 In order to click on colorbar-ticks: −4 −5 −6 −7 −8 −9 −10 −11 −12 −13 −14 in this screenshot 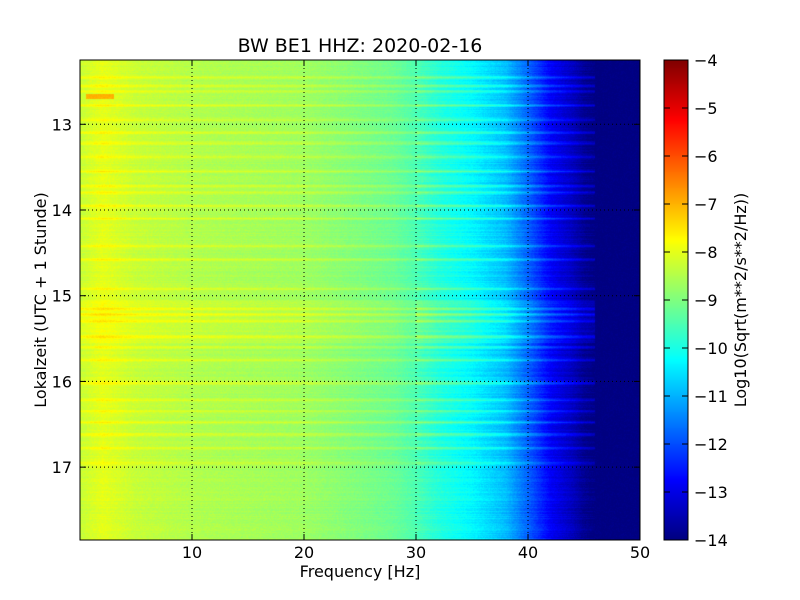, I will do `click(696, 300)`.